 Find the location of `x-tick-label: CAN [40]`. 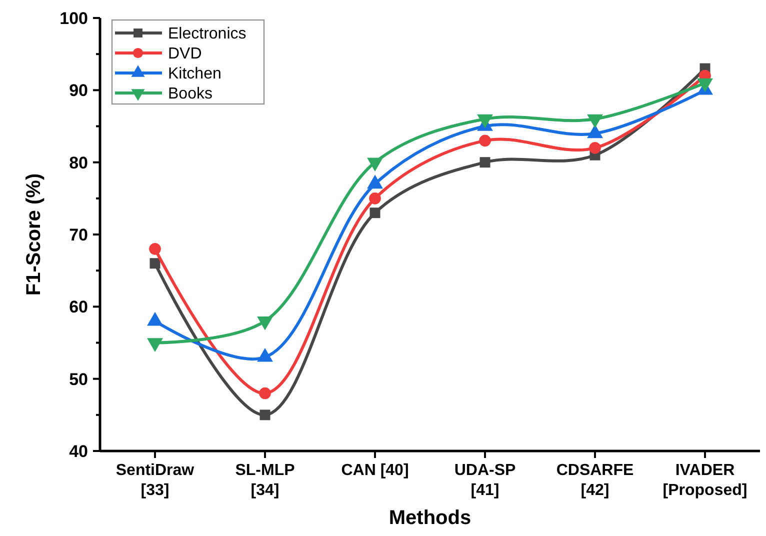

x-tick-label: CAN [40] is located at coordinates (375, 470).